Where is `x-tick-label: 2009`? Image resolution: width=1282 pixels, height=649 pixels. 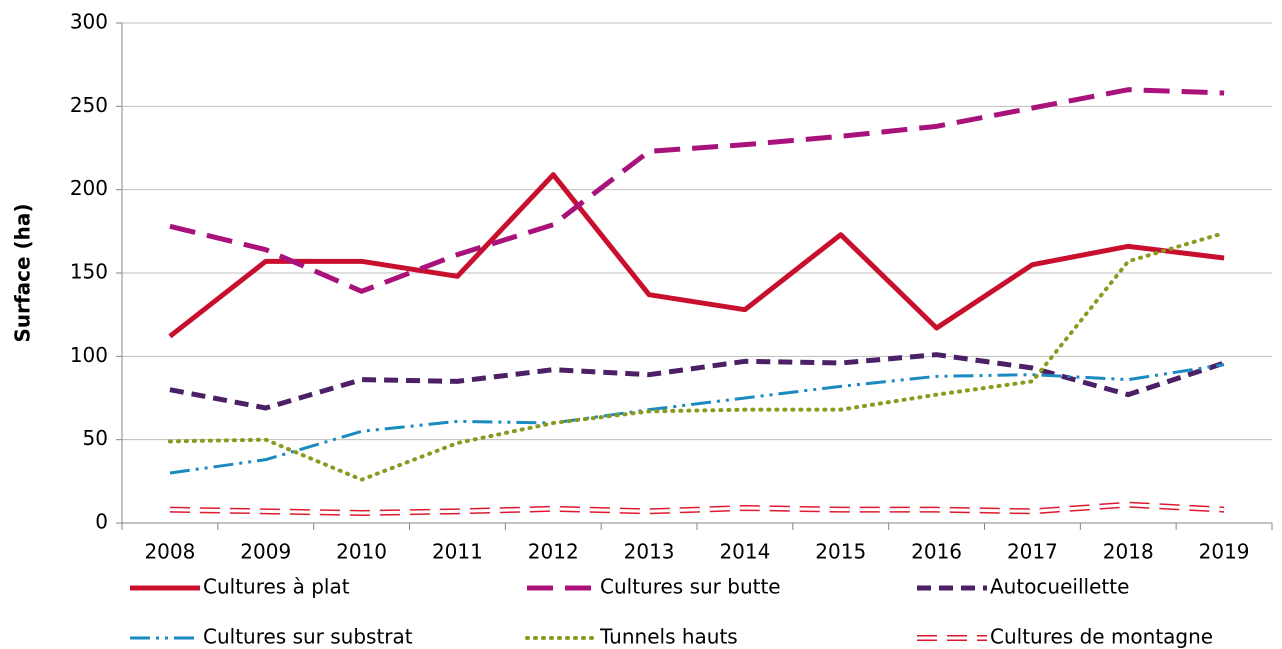
x-tick-label: 2009 is located at coordinates (265, 552).